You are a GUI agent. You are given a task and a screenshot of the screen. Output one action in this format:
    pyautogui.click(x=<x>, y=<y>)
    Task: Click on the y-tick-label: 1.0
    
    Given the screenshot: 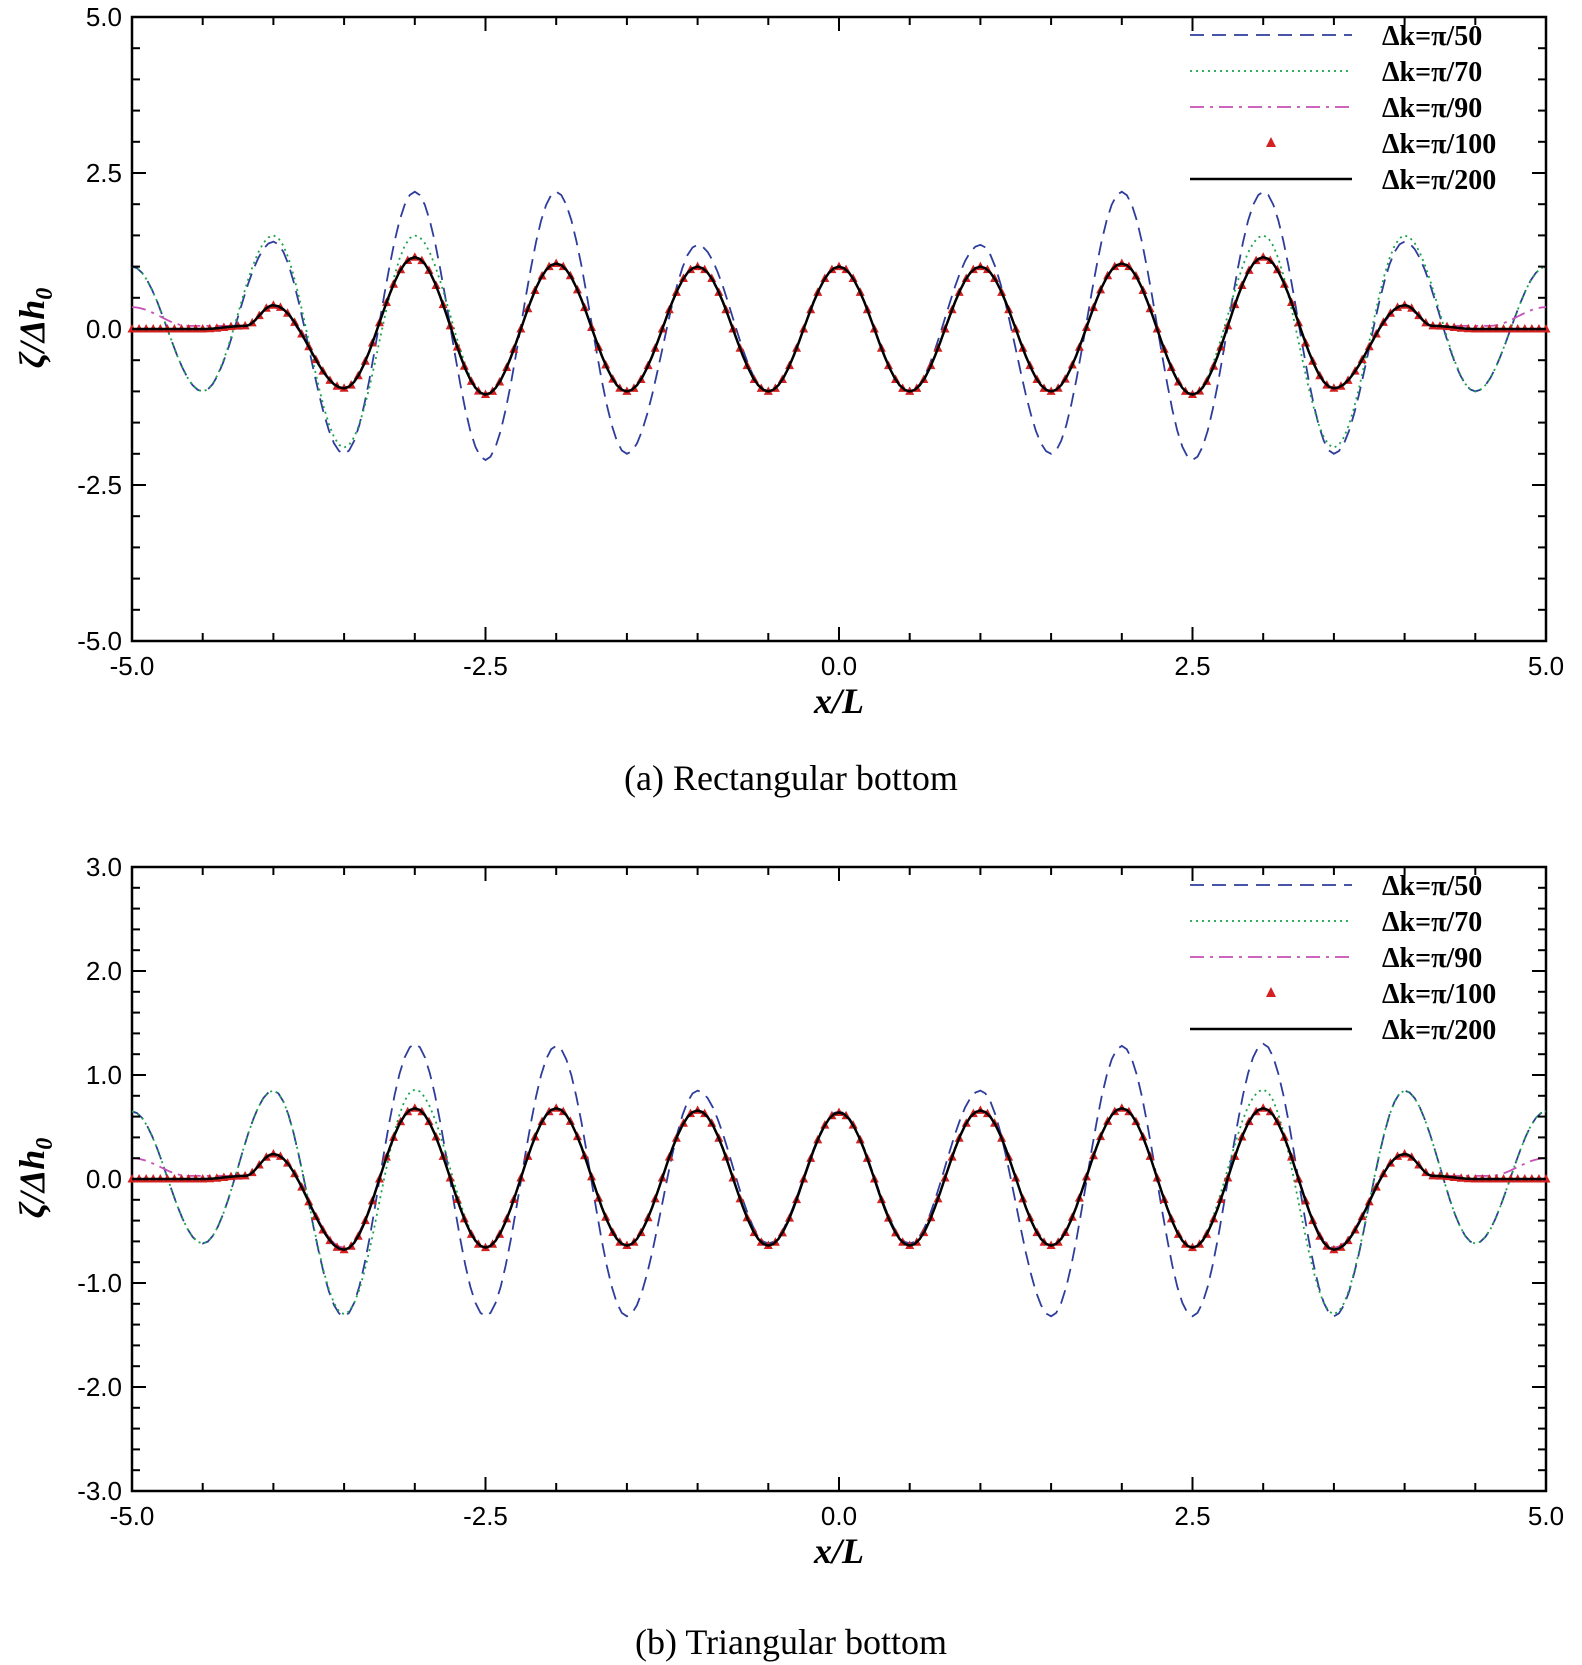 What is the action you would take?
    pyautogui.click(x=104, y=1075)
    